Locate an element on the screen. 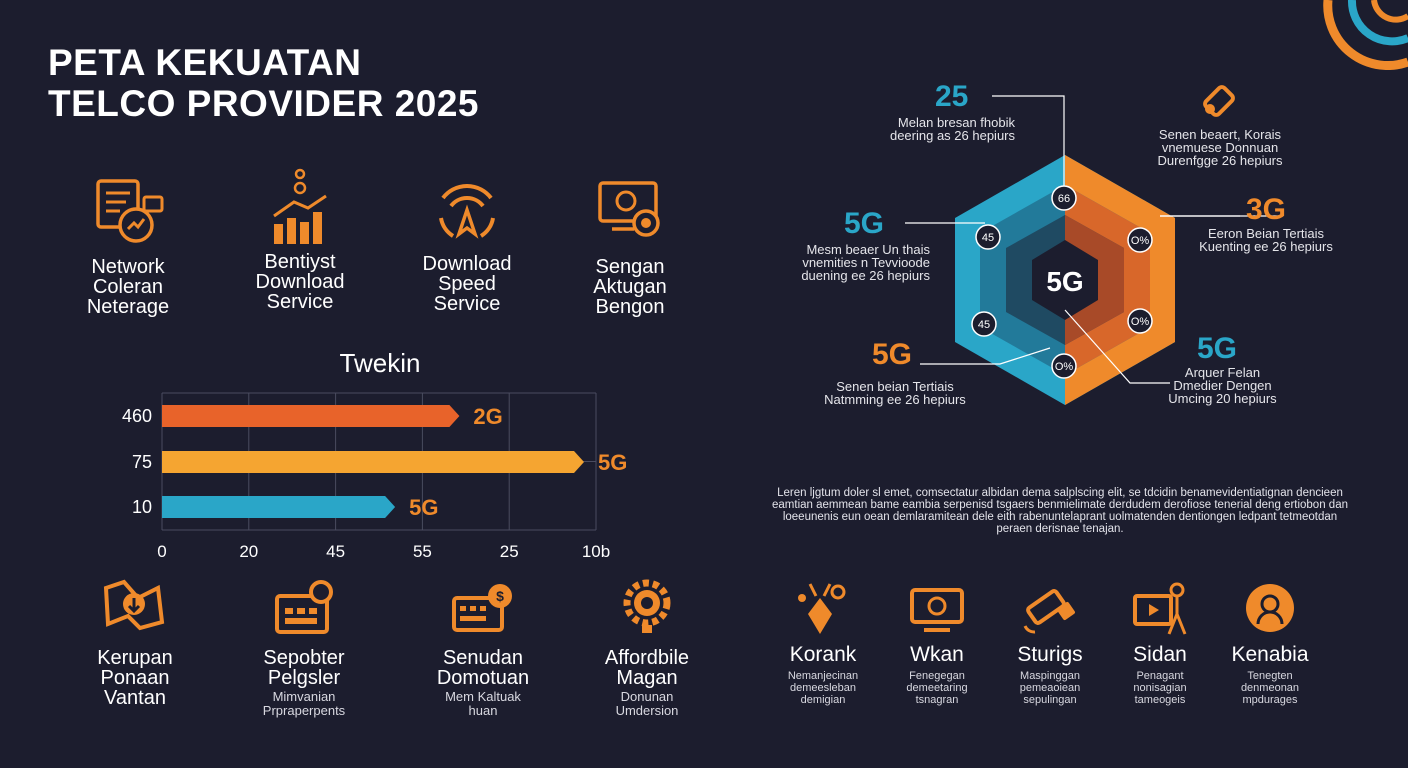 The height and width of the screenshot is (768, 1408). x-tick-label: 45 is located at coordinates (335, 551).